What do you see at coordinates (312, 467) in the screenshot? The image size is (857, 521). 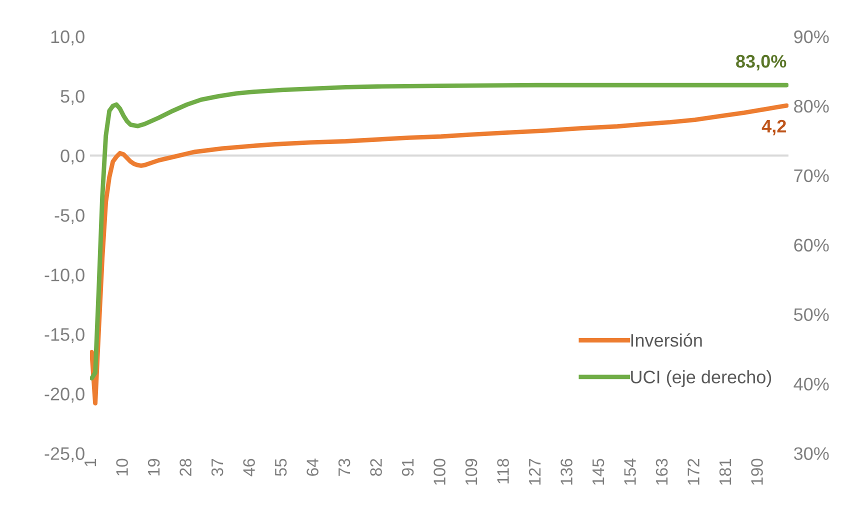 I see `x-tick-label: 64` at bounding box center [312, 467].